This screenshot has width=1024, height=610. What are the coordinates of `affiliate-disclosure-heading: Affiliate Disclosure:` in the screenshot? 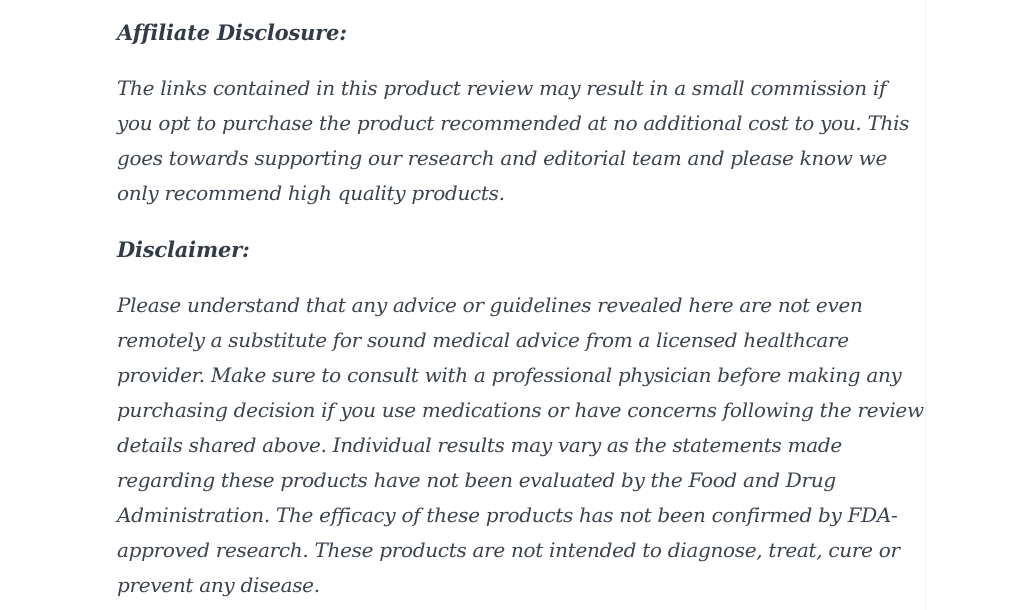 It's located at (232, 32).